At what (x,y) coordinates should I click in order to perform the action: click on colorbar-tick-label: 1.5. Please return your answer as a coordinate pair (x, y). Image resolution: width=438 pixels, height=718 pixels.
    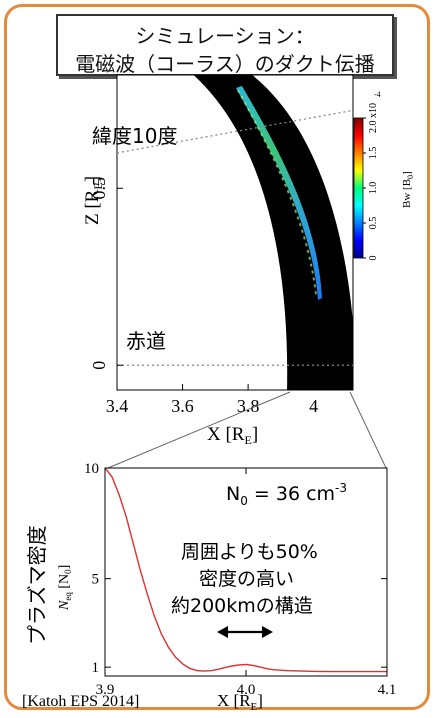
    Looking at the image, I should click on (373, 153).